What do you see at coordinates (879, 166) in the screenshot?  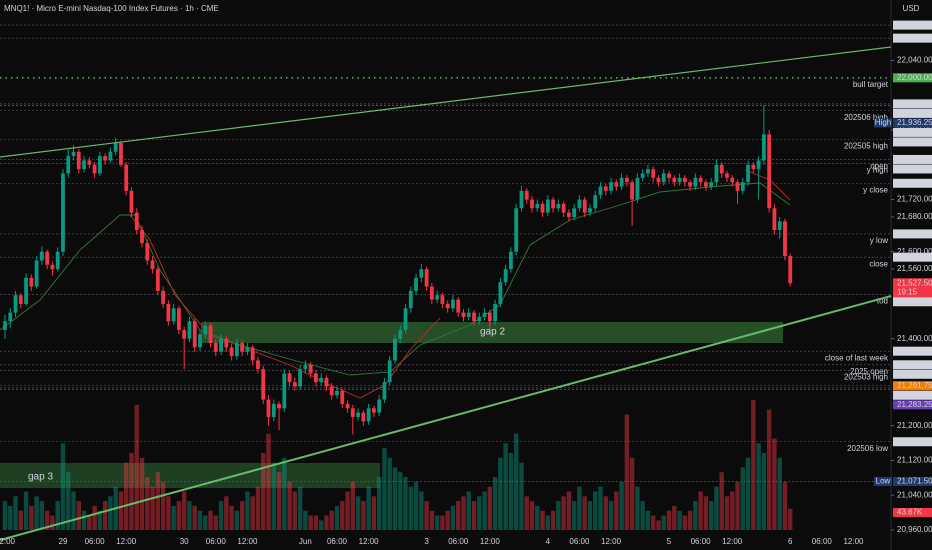 I see `level-label: open` at bounding box center [879, 166].